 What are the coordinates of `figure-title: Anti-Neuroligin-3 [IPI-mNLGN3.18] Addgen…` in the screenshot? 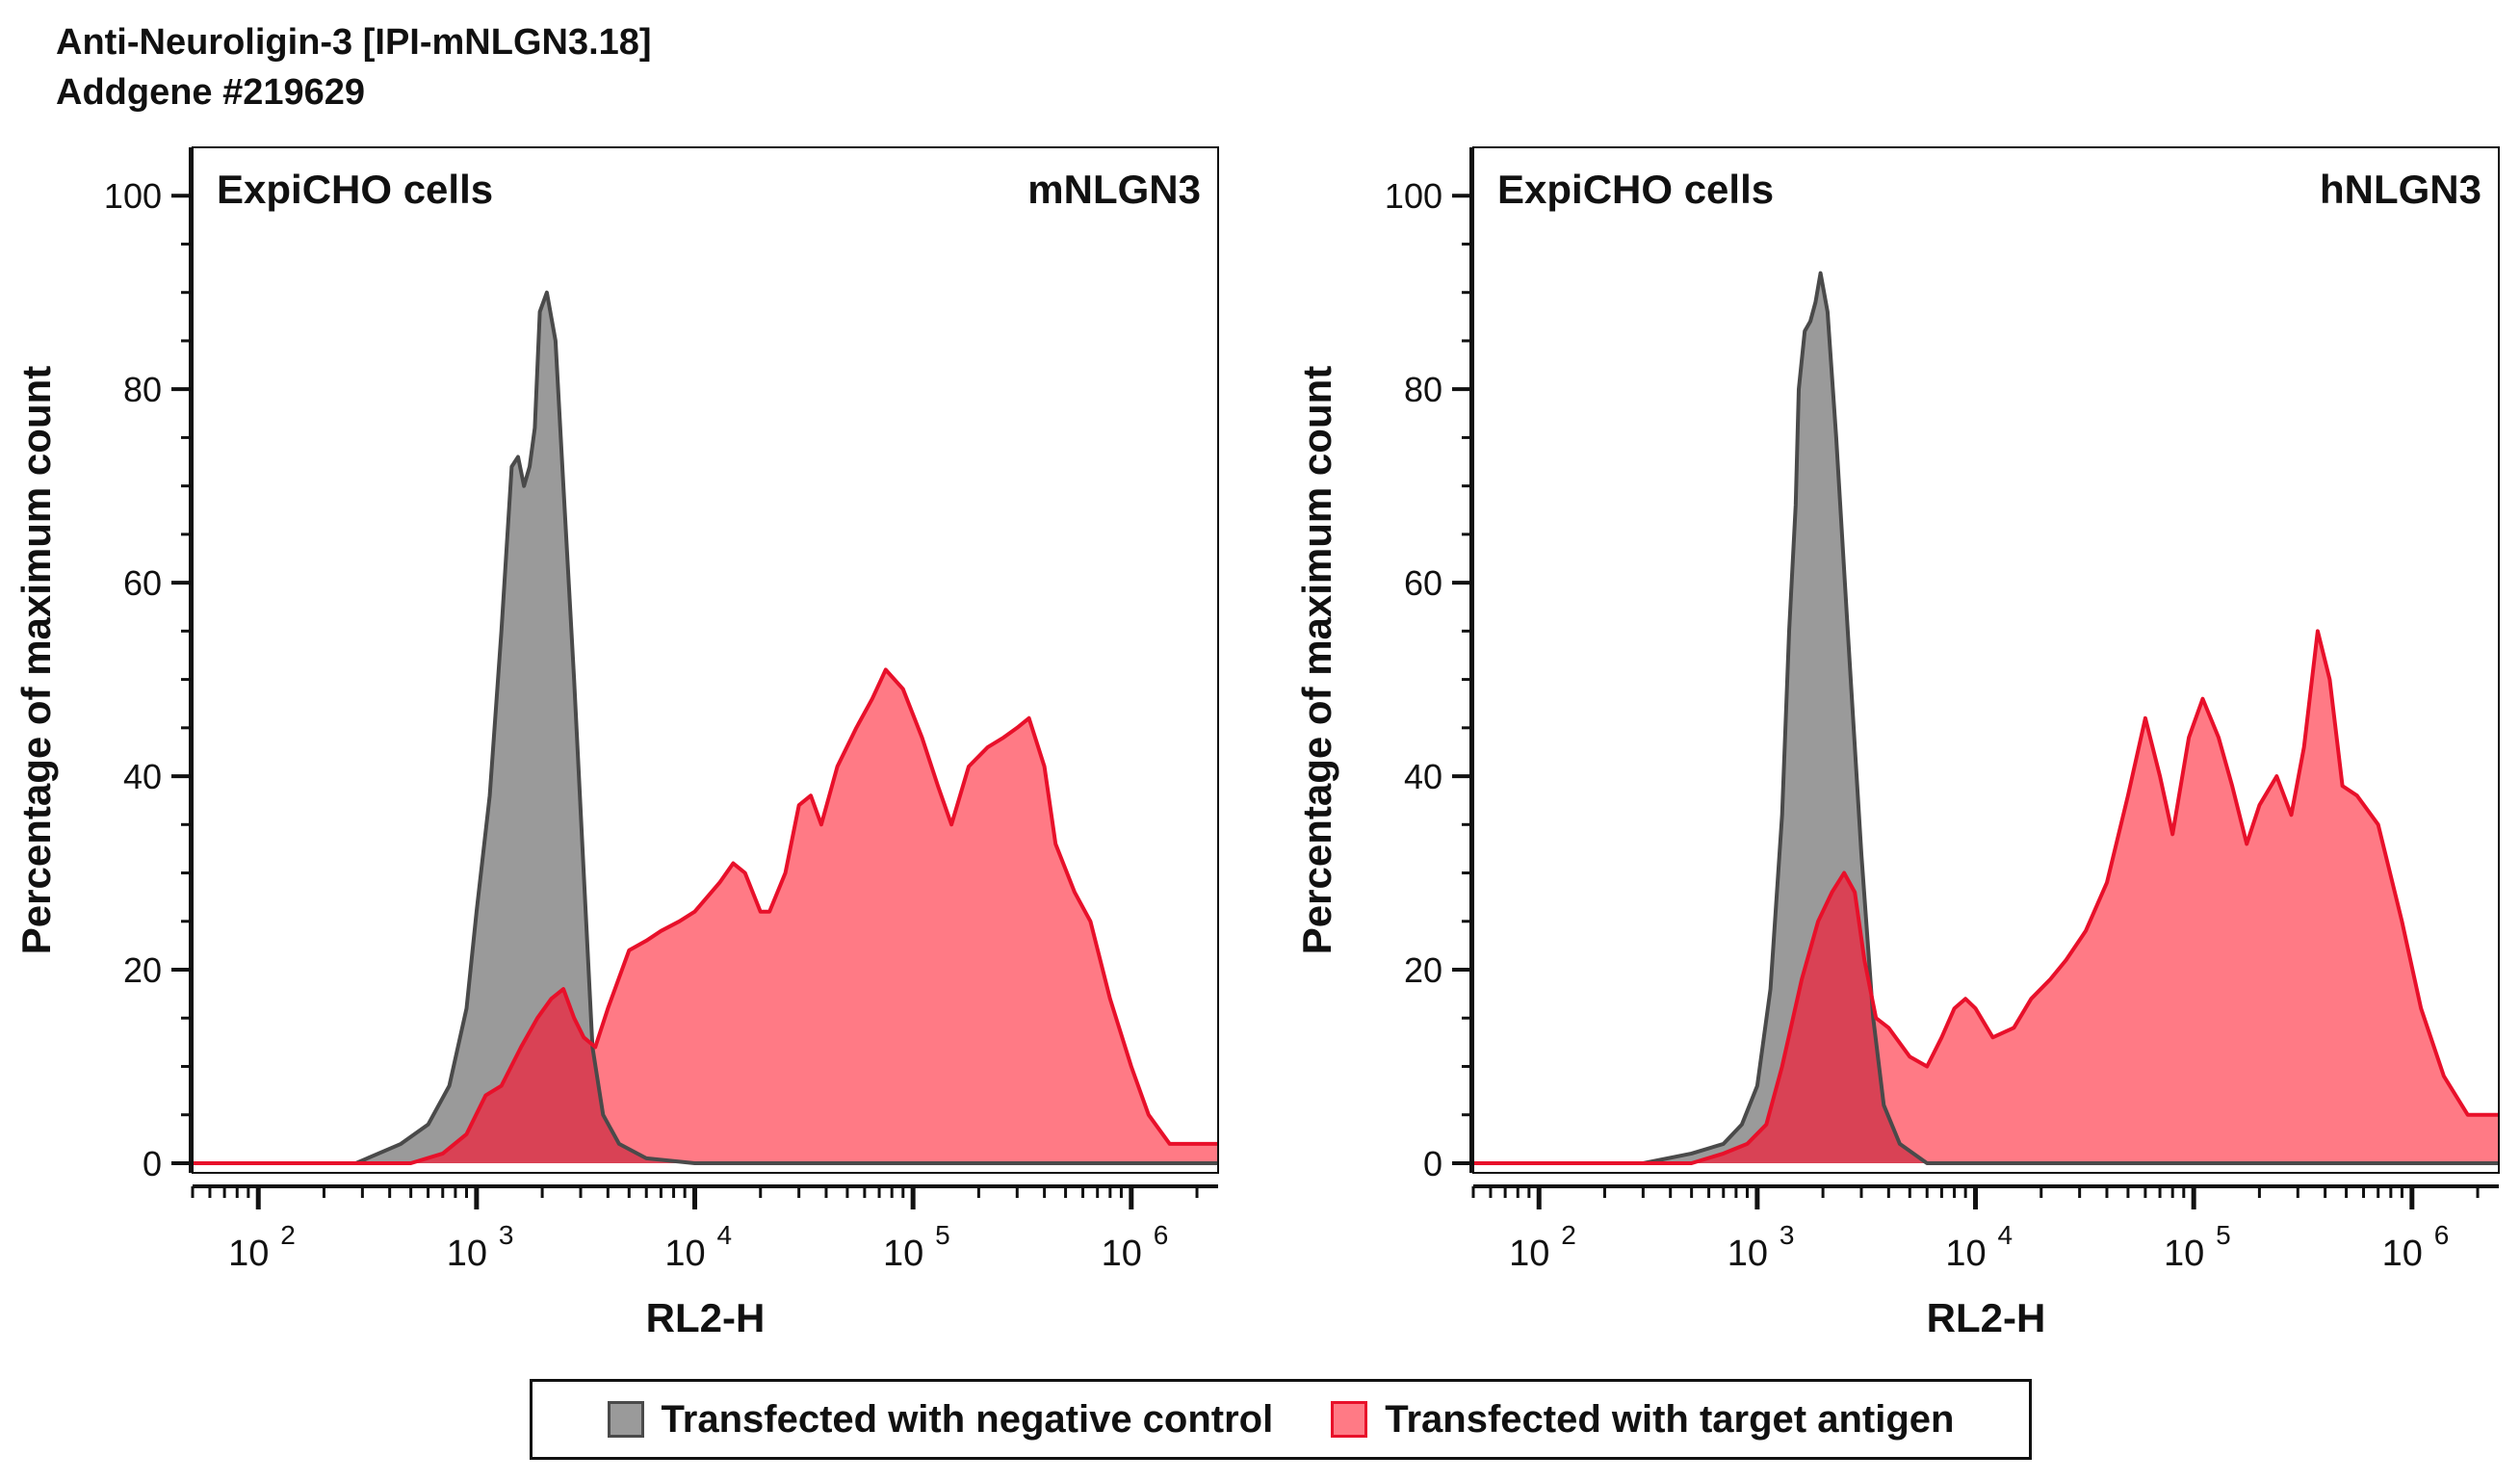 It's located at (354, 67).